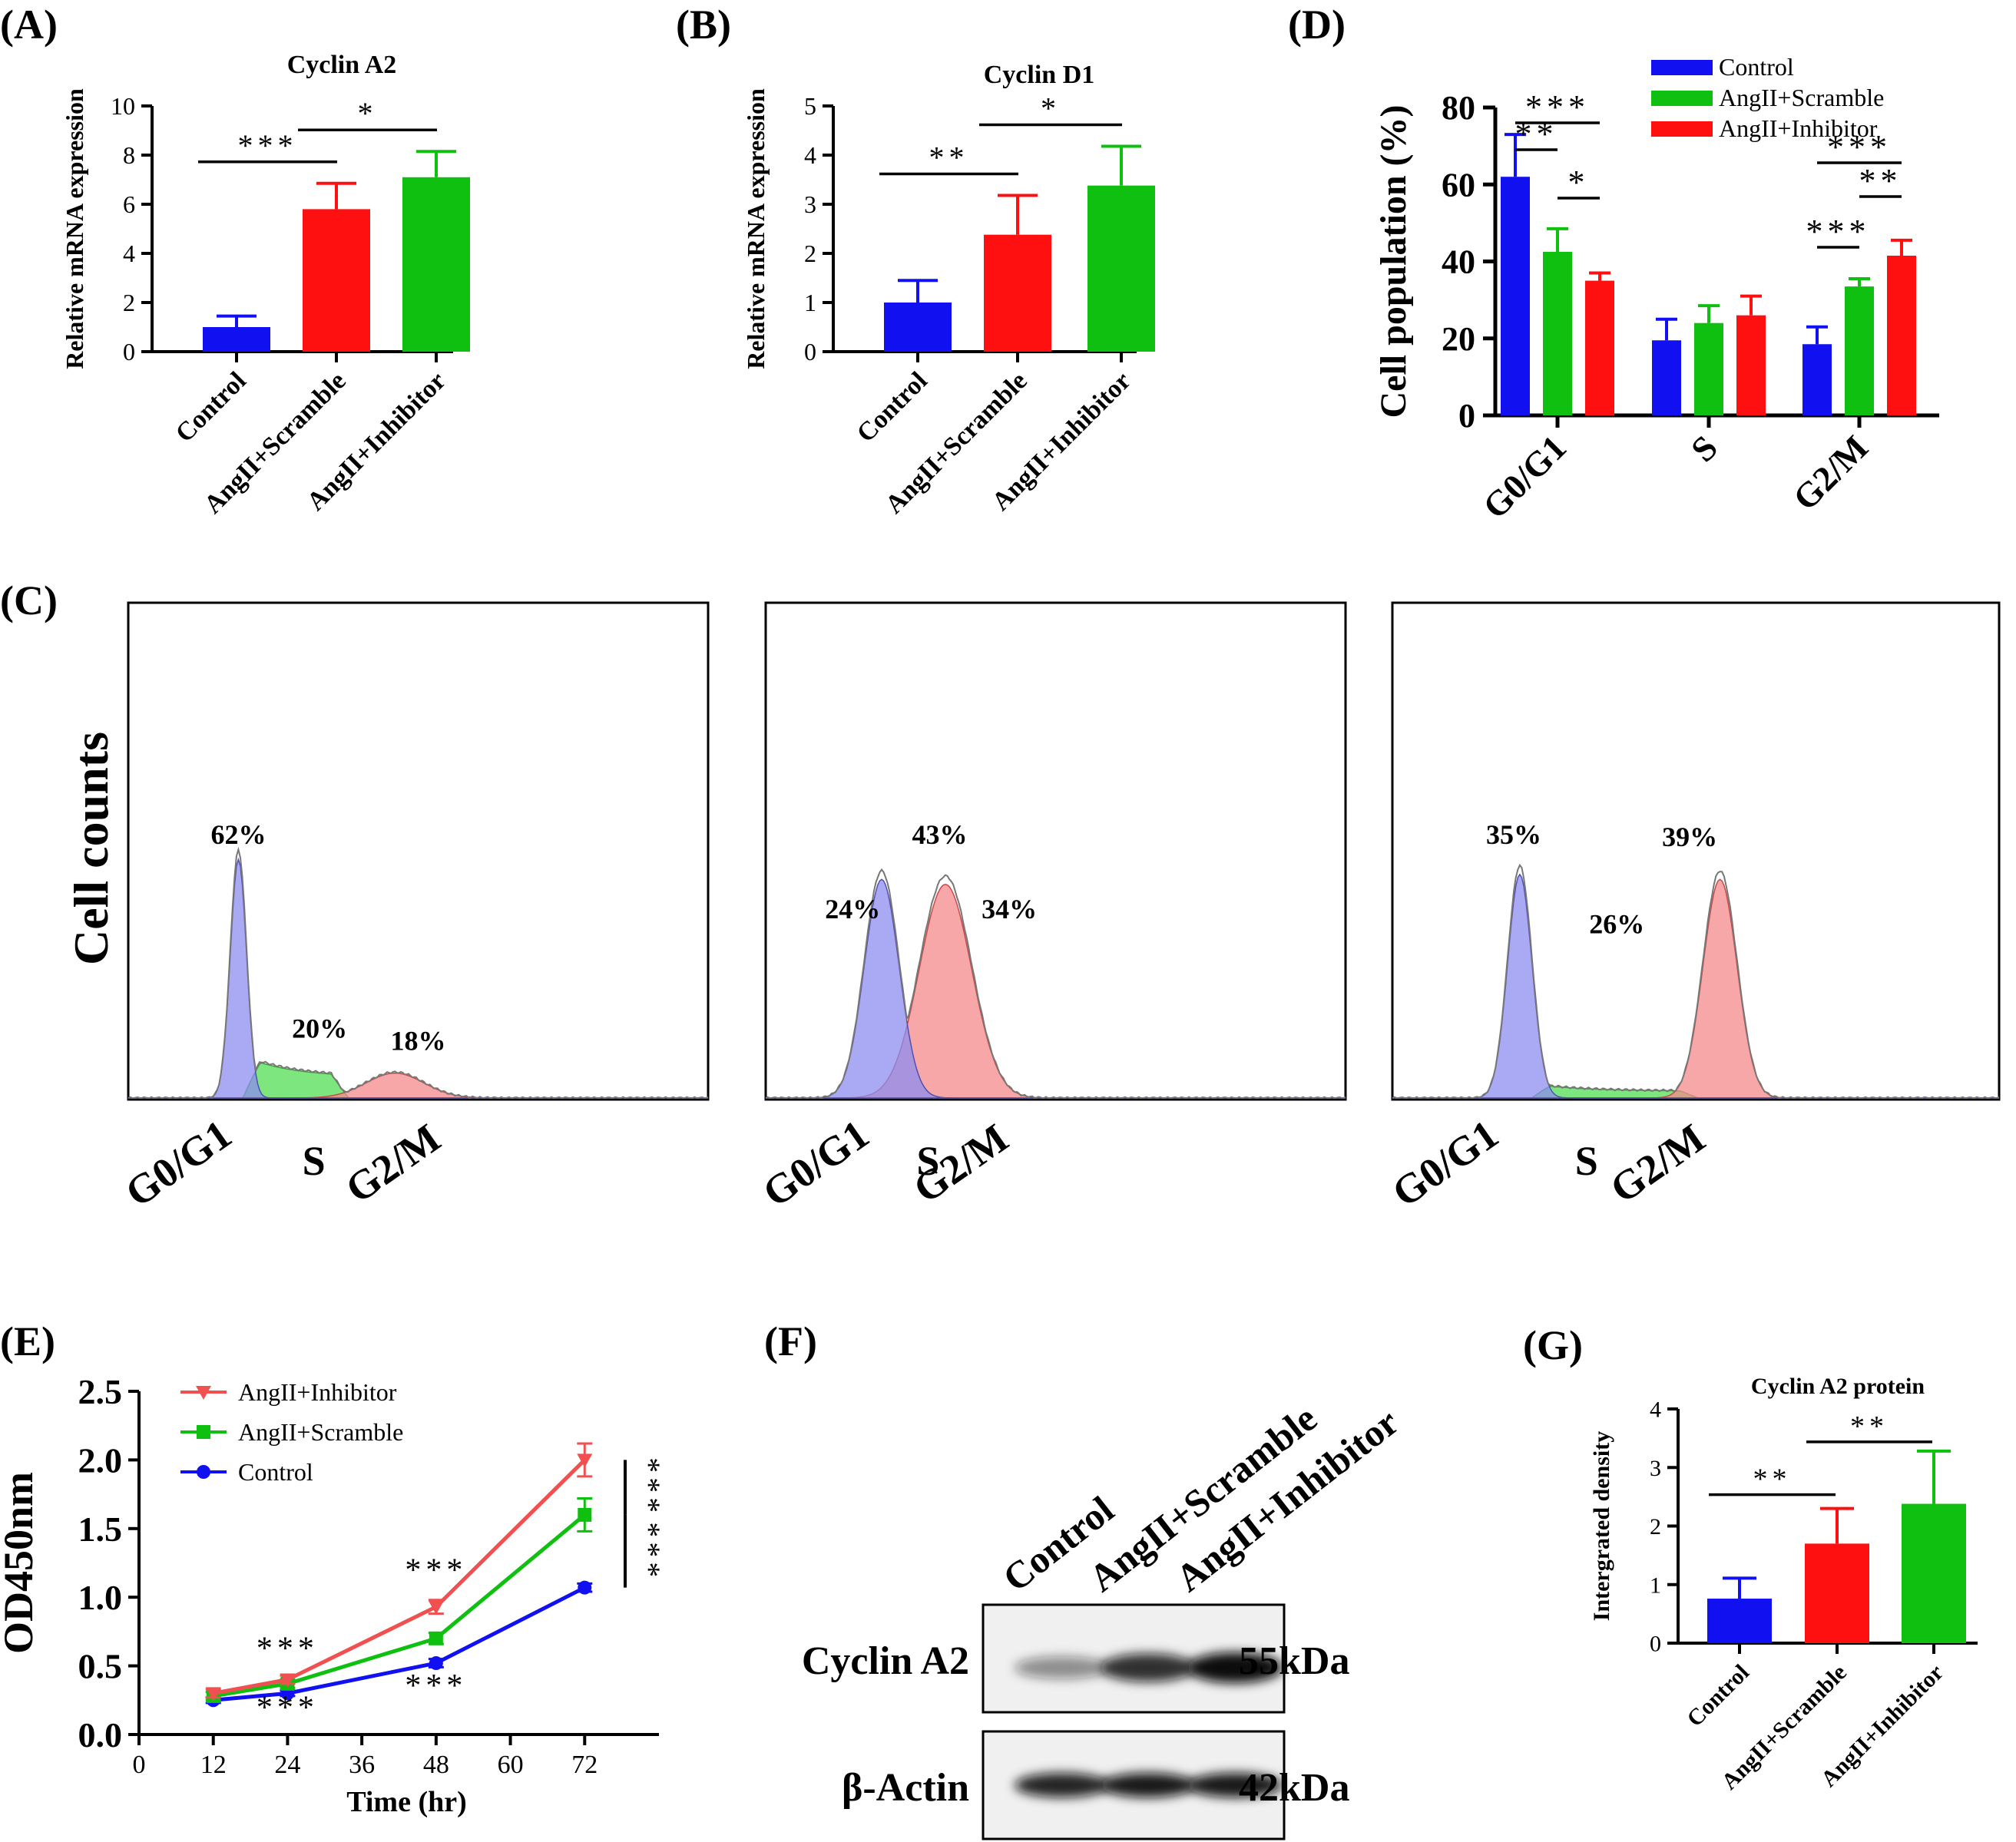  I want to click on y-tick-label: 40, so click(1458, 262).